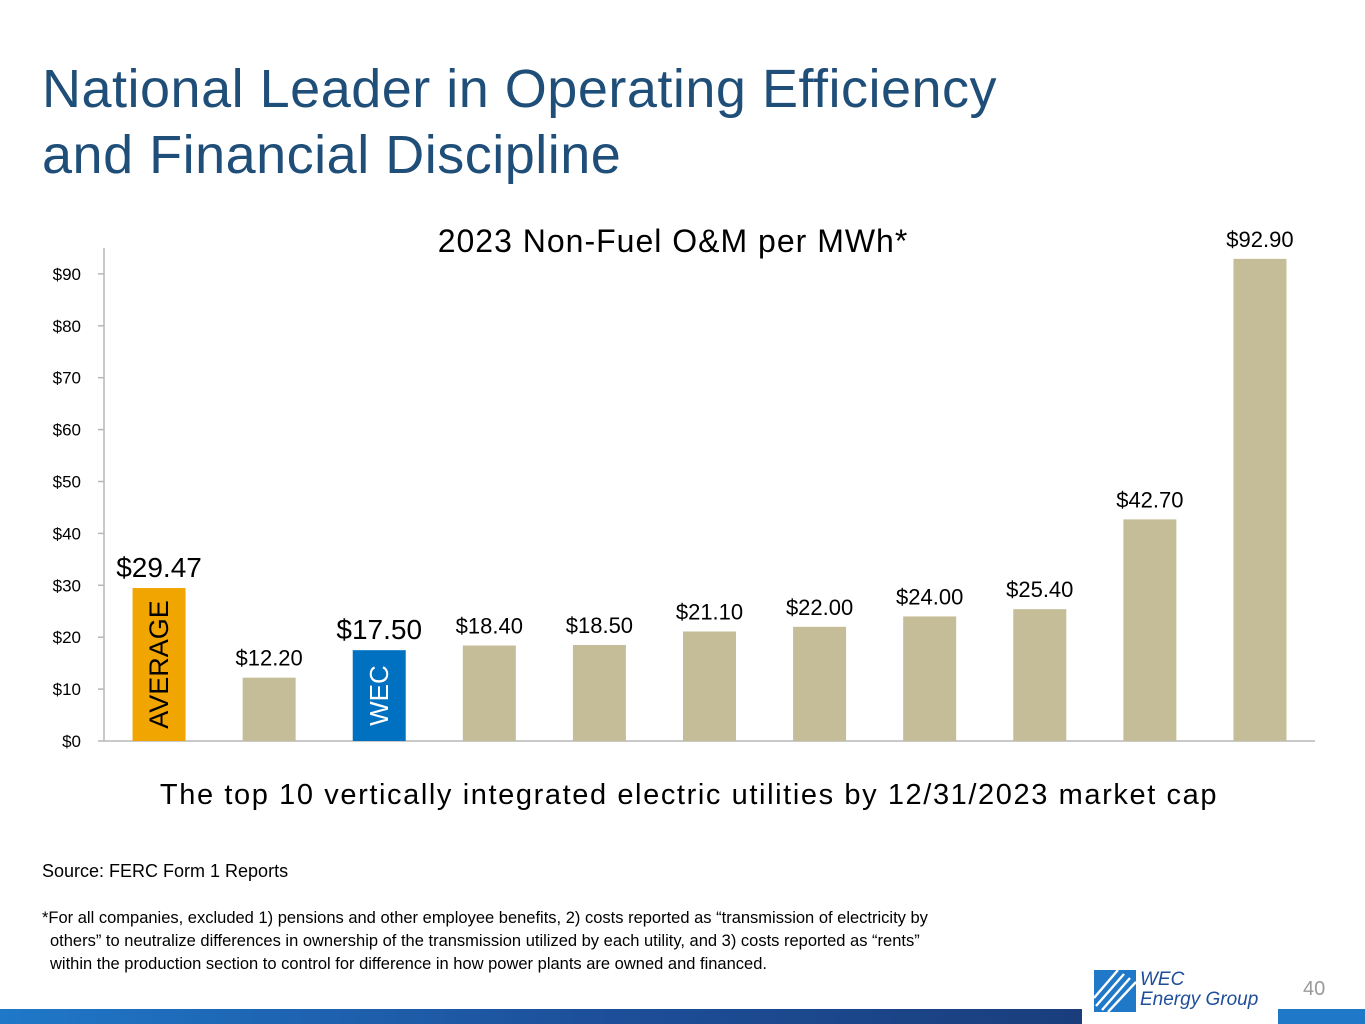 The image size is (1365, 1024). I want to click on data-label: $12.20, so click(268, 658).